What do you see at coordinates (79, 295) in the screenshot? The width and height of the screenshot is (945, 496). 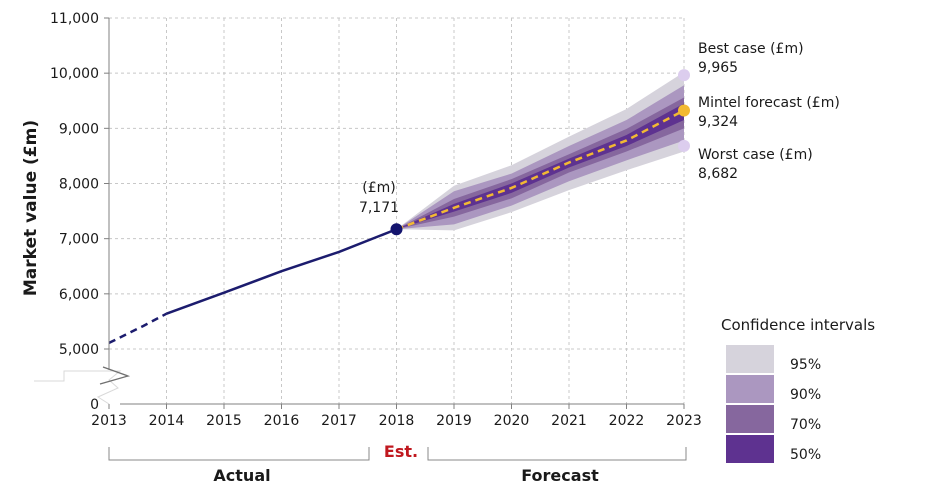 I see `y-tick-label: 6,000` at bounding box center [79, 295].